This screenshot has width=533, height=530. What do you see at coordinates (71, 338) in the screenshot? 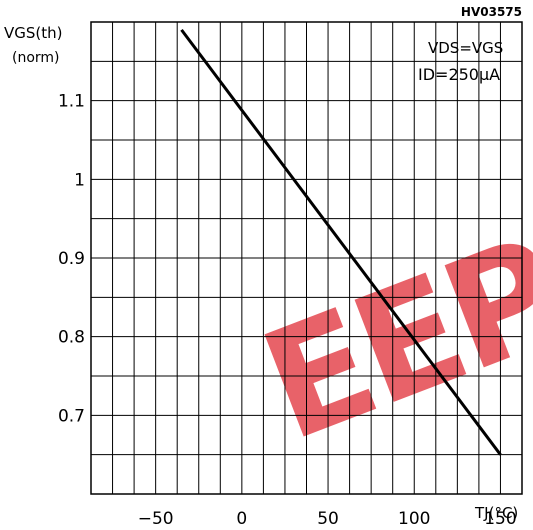
I see `y-tick-label: 0.8` at bounding box center [71, 338].